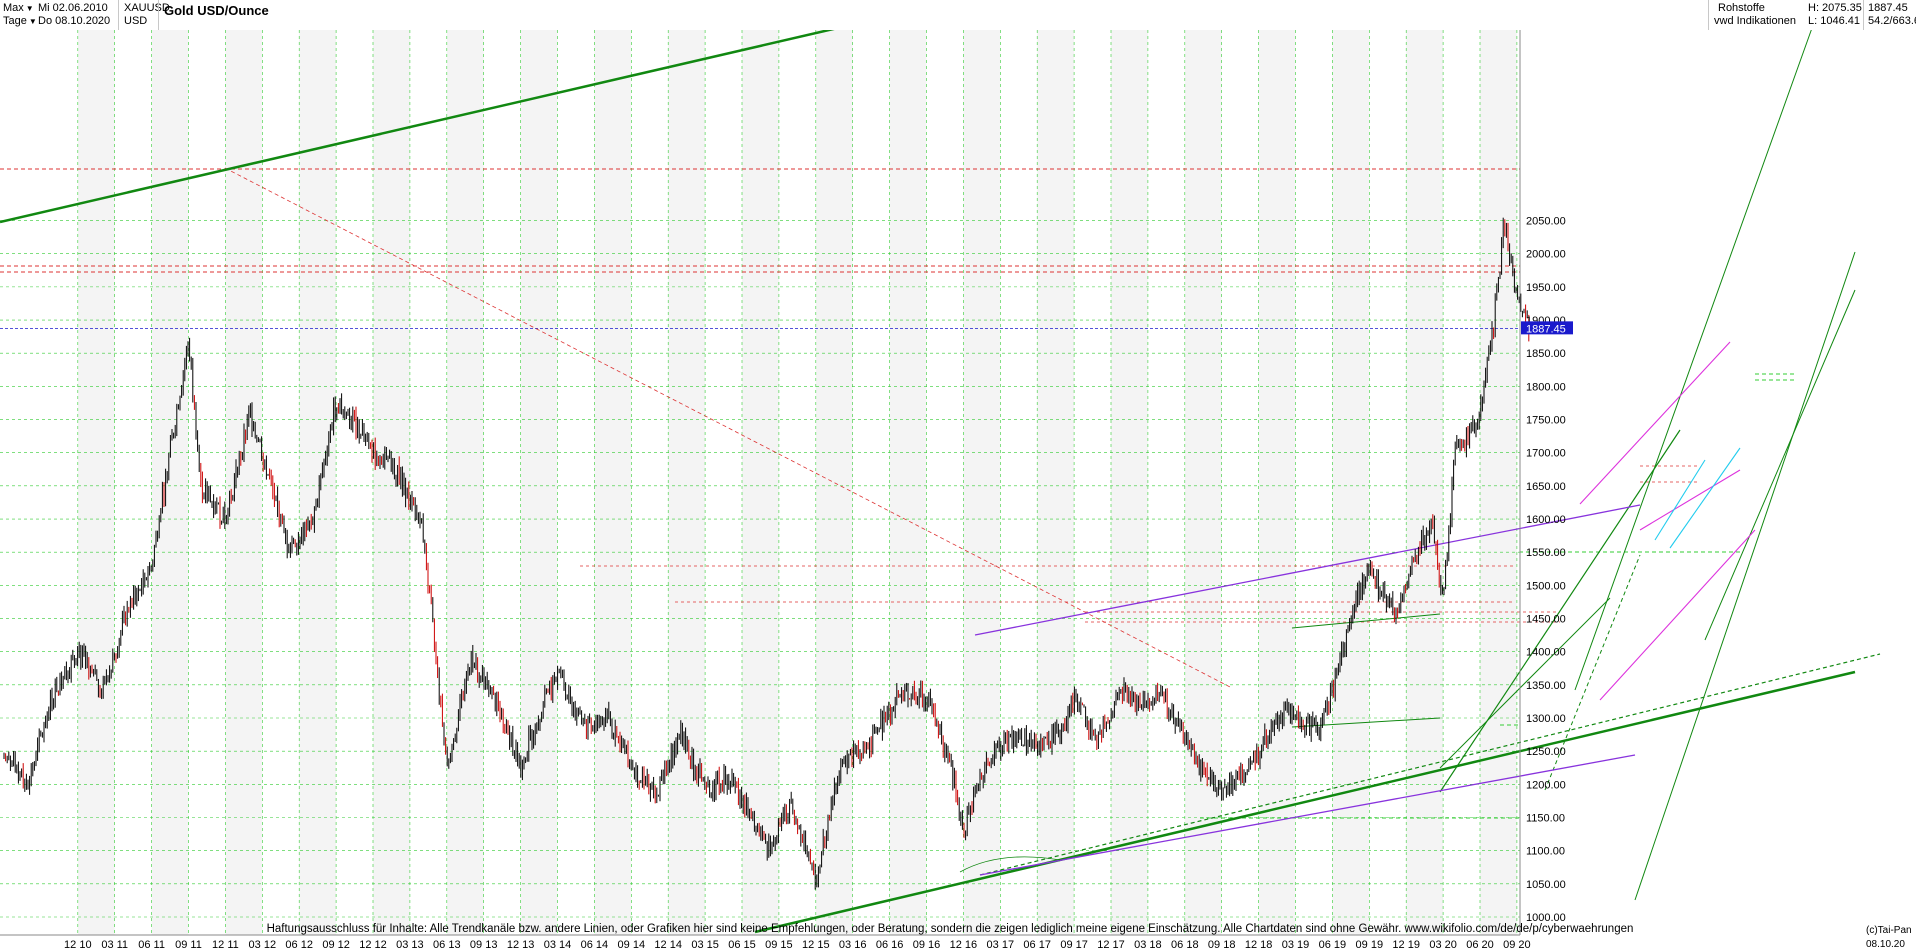 This screenshot has height=952, width=1916. Describe the element at coordinates (299, 945) in the screenshot. I see `x-tick-label: 06 12` at that location.